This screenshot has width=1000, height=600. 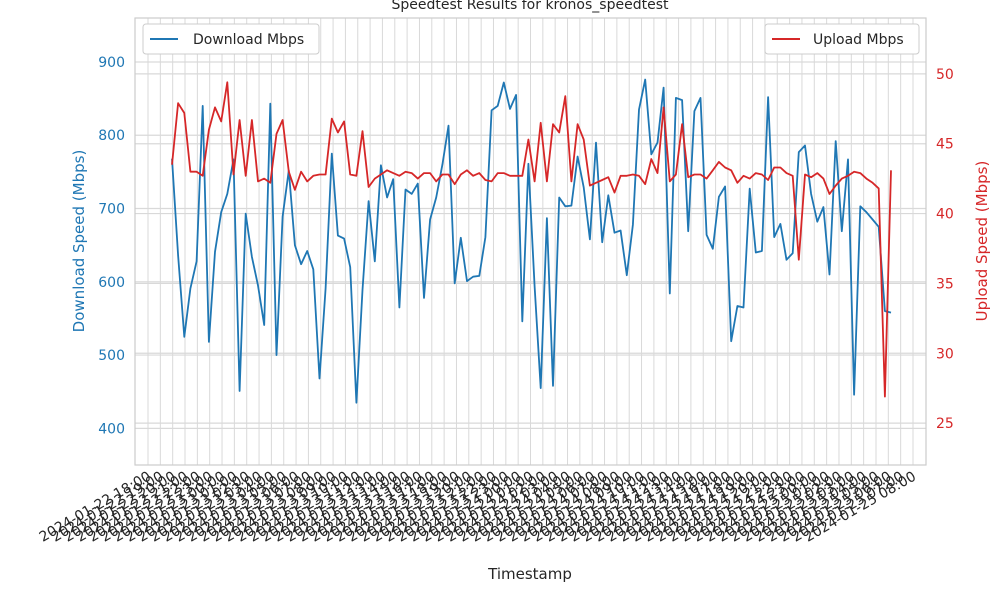 I want to click on chart-title: Speedtest Results for kronos_speedtest, so click(x=530, y=6).